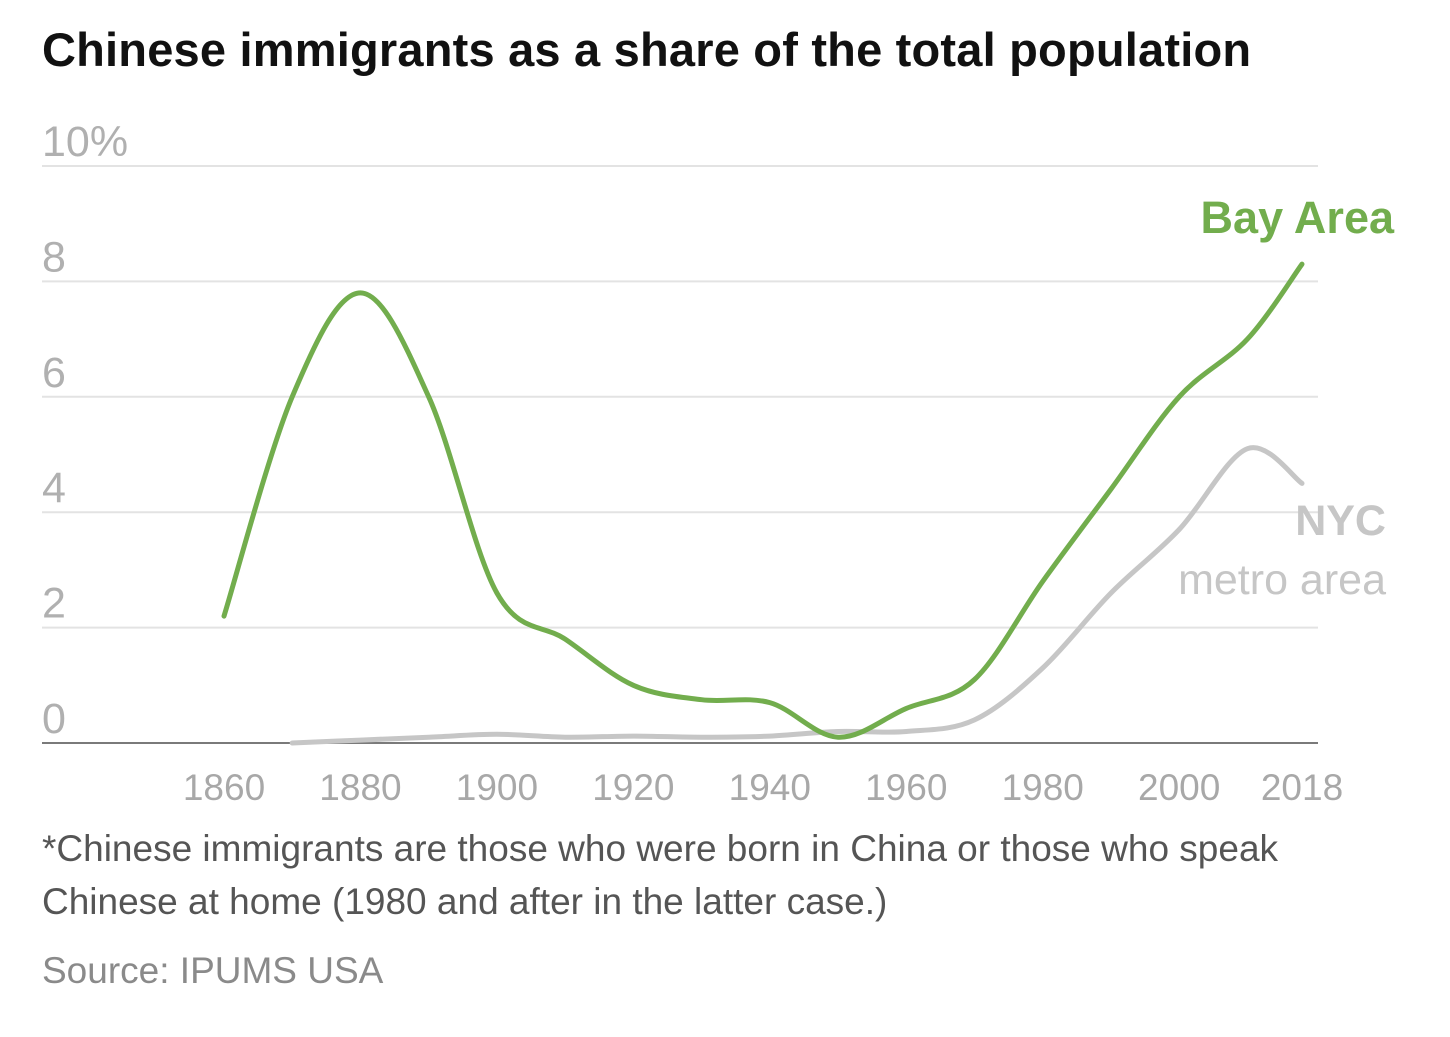  I want to click on y-tick-label: 8, so click(54, 257).